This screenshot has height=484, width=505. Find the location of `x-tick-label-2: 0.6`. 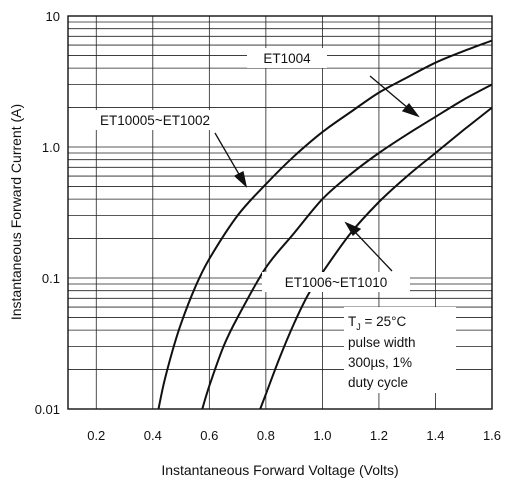

x-tick-label-2: 0.6 is located at coordinates (209, 435).